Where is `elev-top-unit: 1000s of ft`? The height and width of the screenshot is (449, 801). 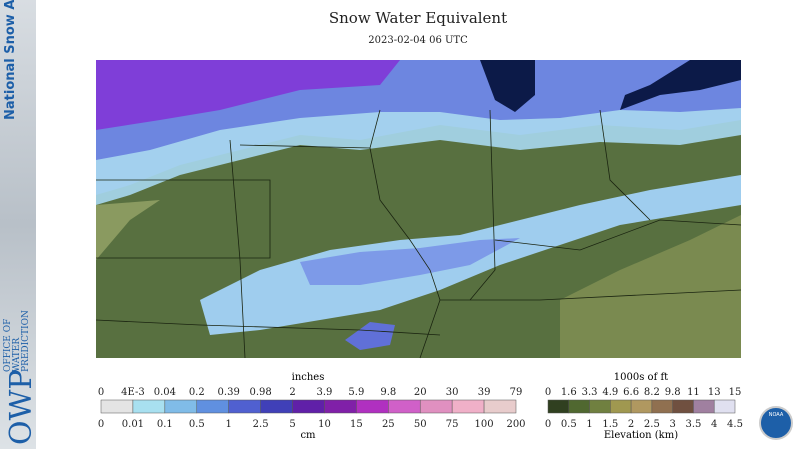 elev-top-unit: 1000s of ft is located at coordinates (641, 377).